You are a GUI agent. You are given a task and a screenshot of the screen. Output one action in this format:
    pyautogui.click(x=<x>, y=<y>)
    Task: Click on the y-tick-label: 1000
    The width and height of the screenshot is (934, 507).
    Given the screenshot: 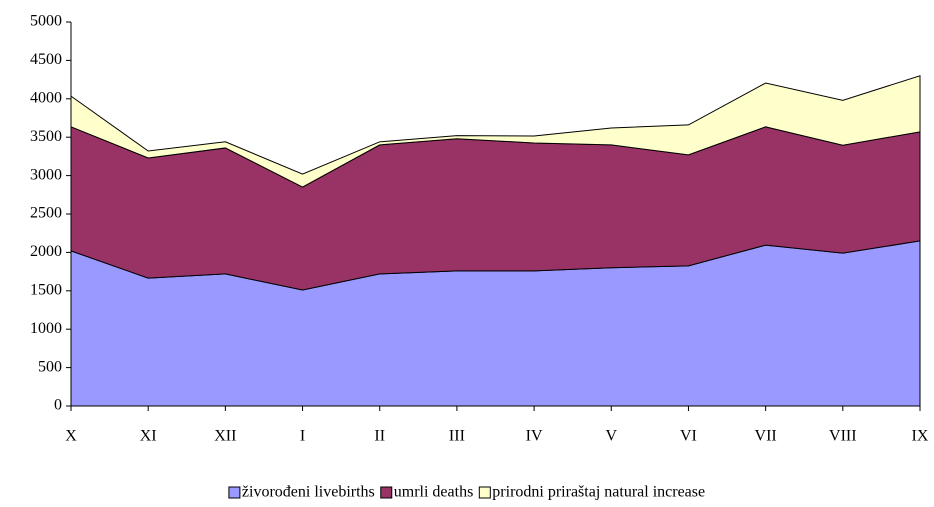 What is the action you would take?
    pyautogui.click(x=46, y=328)
    